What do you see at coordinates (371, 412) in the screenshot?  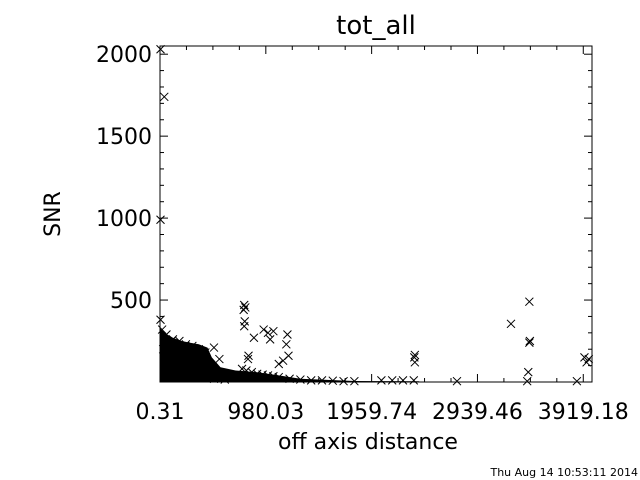 I see `x-tick-label: 1959.74` at bounding box center [371, 412].